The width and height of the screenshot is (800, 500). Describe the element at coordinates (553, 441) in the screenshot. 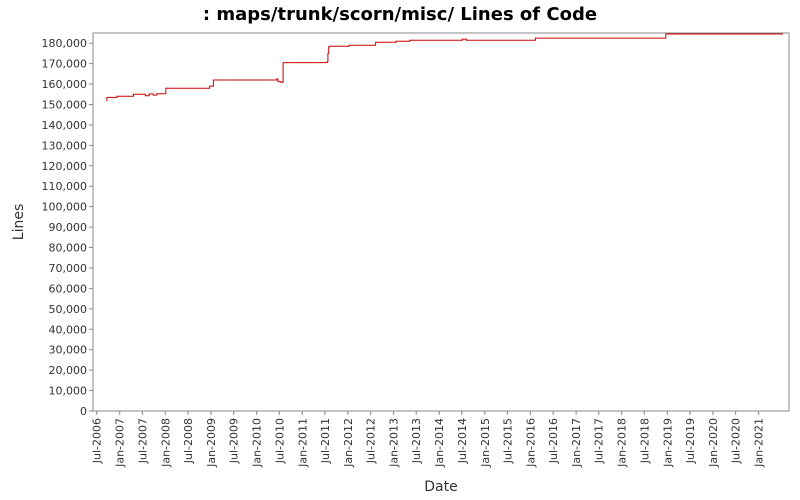

I see `x-tick-label: Jul-2016` at that location.